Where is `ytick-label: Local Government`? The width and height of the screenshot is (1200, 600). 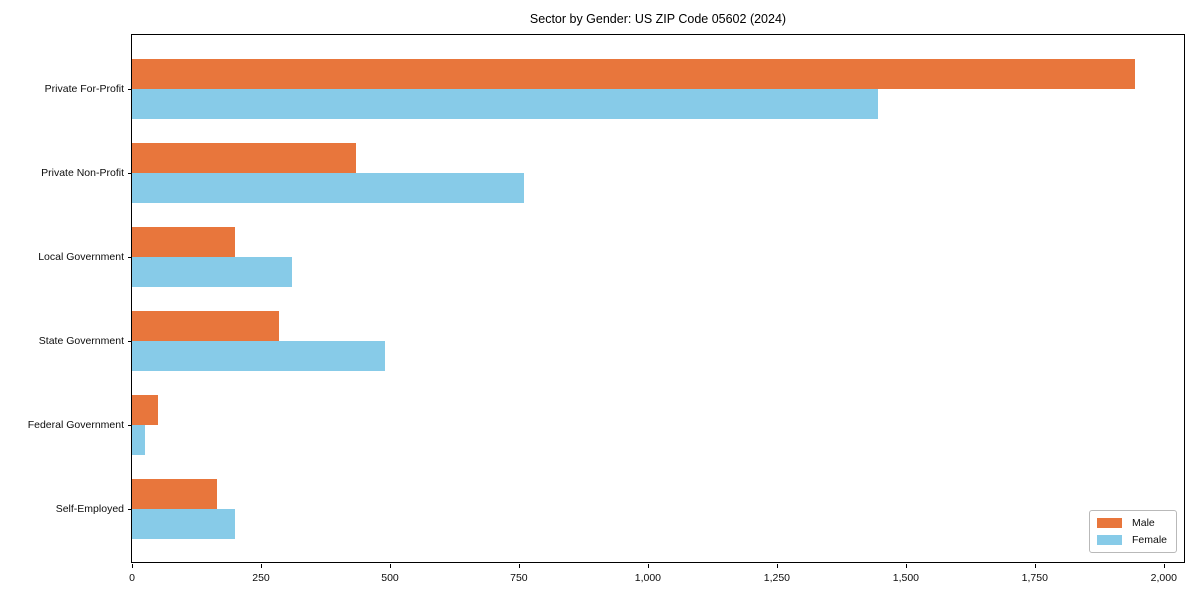 ytick-label: Local Government is located at coordinates (81, 257).